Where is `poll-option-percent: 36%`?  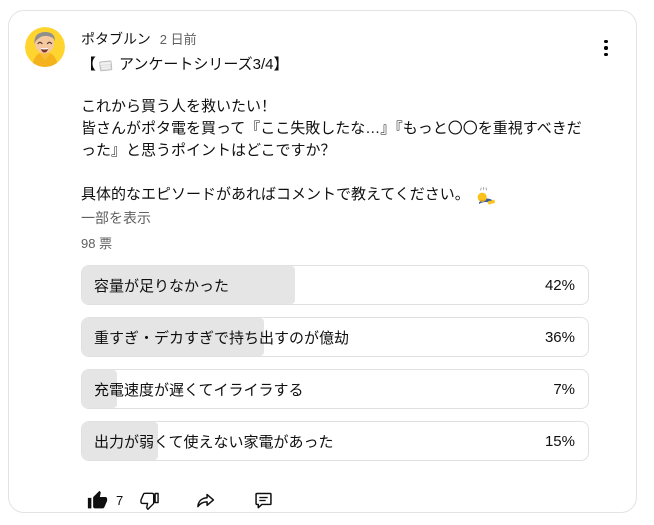
poll-option-percent: 36% is located at coordinates (559, 337).